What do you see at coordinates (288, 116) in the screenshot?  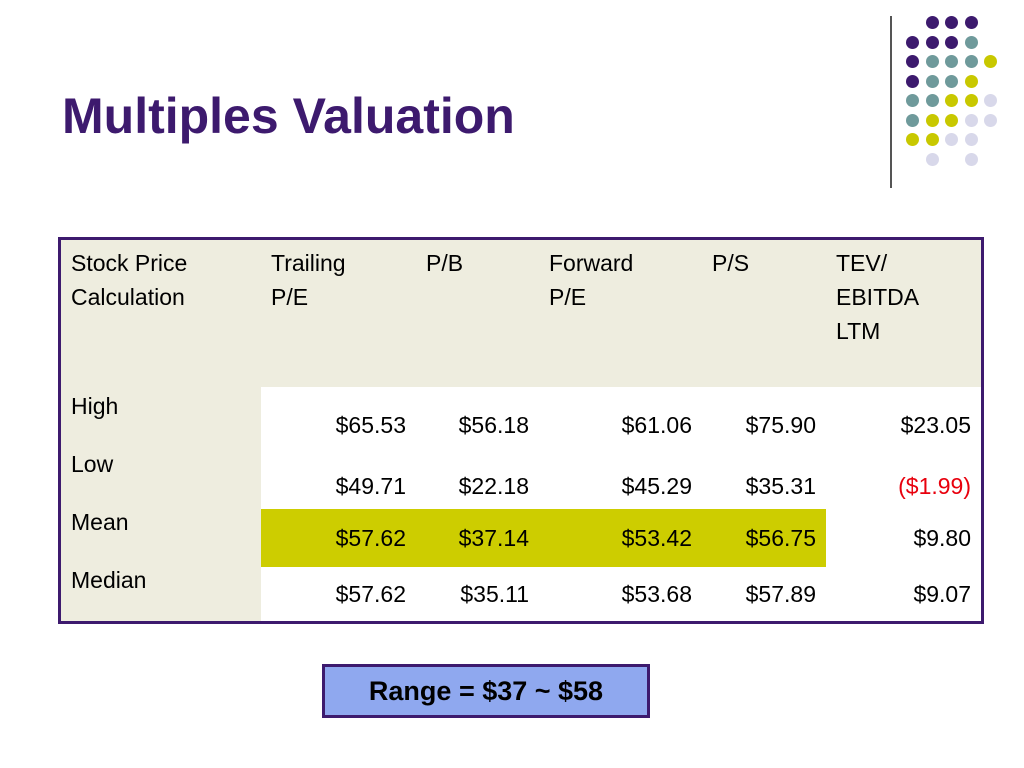 I see `page-title: Multiples Valuation` at bounding box center [288, 116].